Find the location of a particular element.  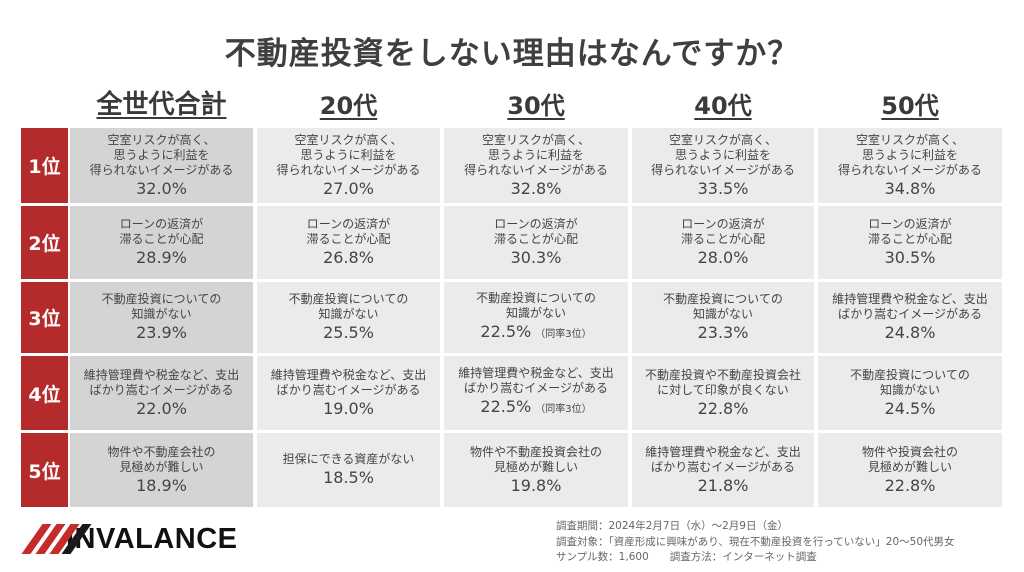

percentage-row: 28.0% is located at coordinates (723, 258).